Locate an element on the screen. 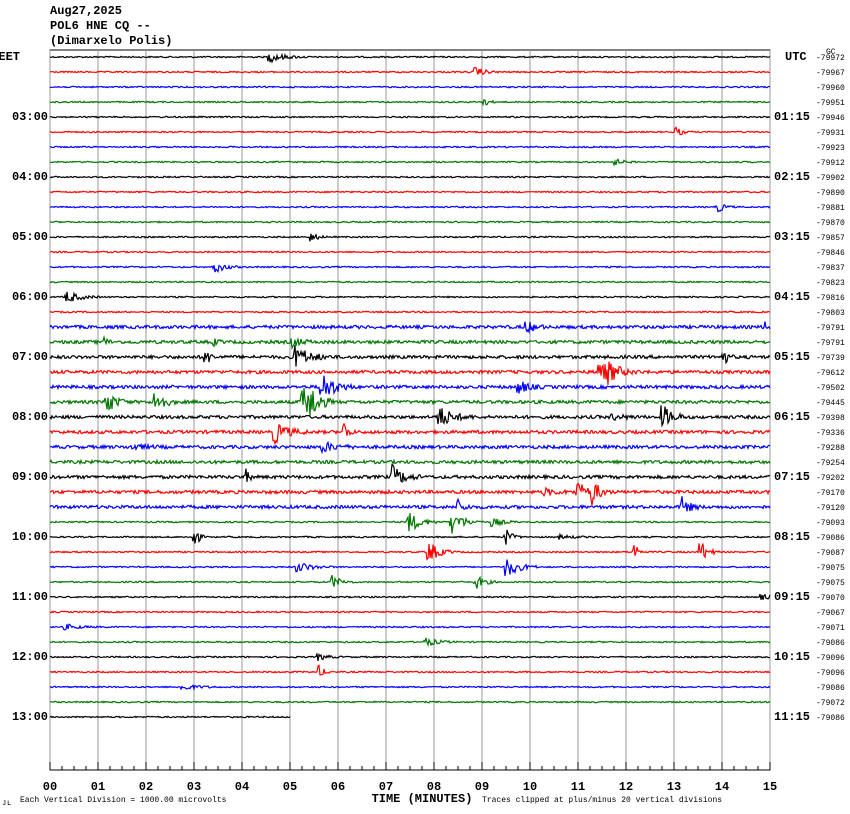  utc-label: 07:15 is located at coordinates (792, 477).